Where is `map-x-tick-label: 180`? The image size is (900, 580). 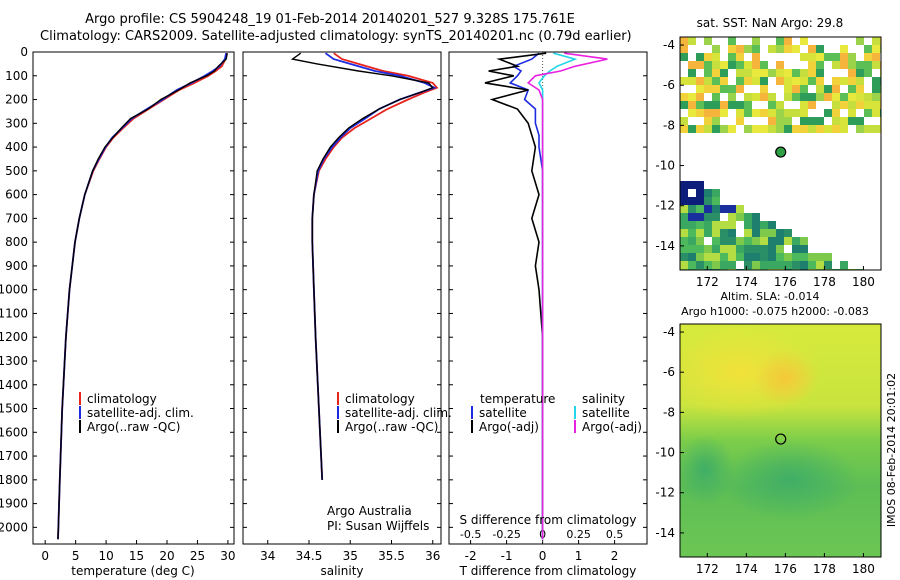 map-x-tick-label: 180 is located at coordinates (863, 282).